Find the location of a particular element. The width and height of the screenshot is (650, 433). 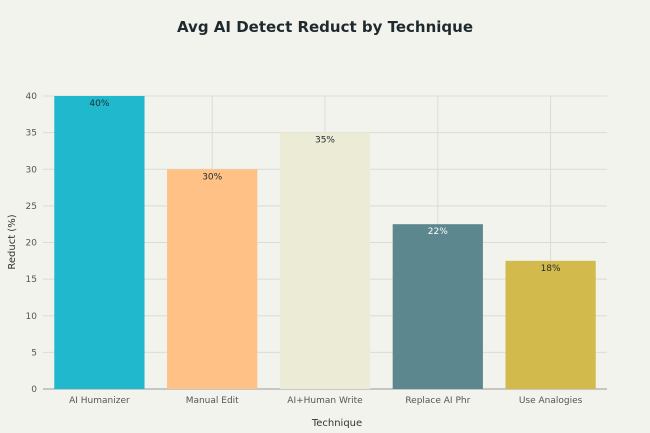

data-label: 22% is located at coordinates (438, 232).